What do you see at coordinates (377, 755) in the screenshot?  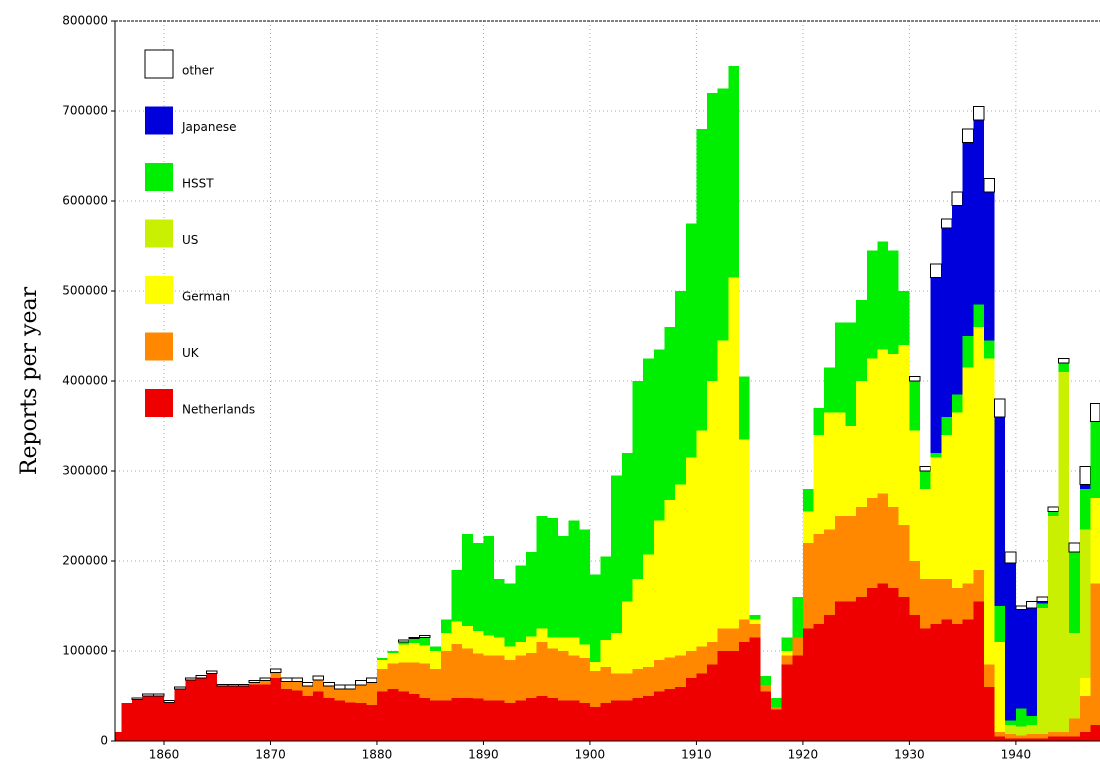 I see `x-tick-label: 1880` at bounding box center [377, 755].